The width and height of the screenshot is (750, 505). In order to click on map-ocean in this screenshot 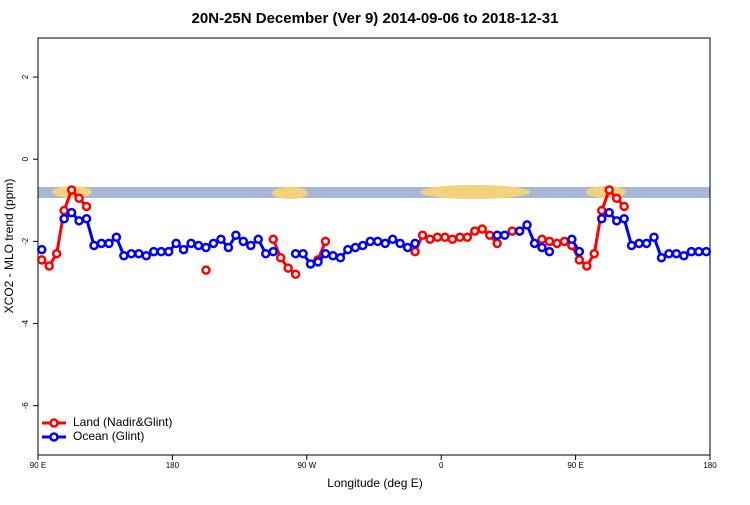, I will do `click(374, 192)`.